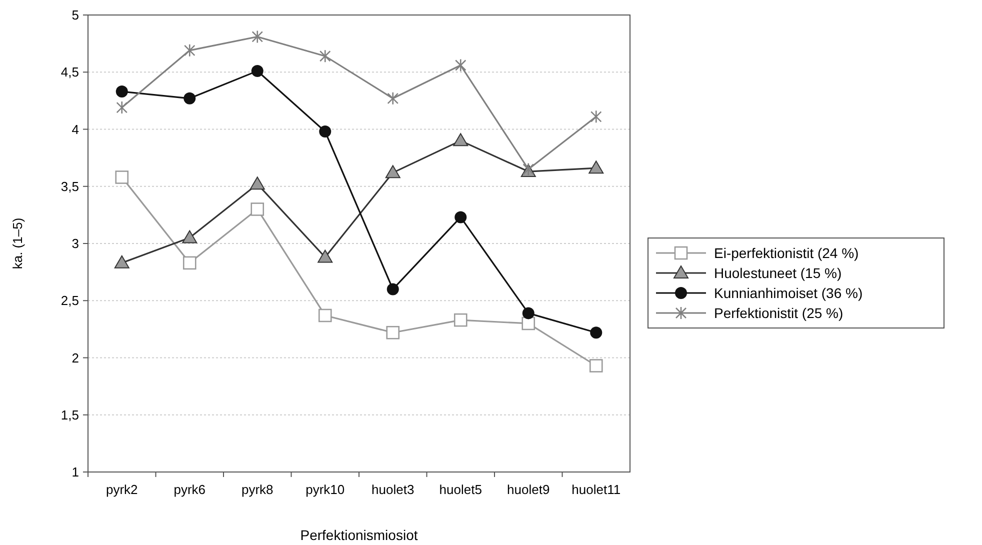 Image resolution: width=982 pixels, height=545 pixels. What do you see at coordinates (75, 15) in the screenshot?
I see `y-tick-label: 5` at bounding box center [75, 15].